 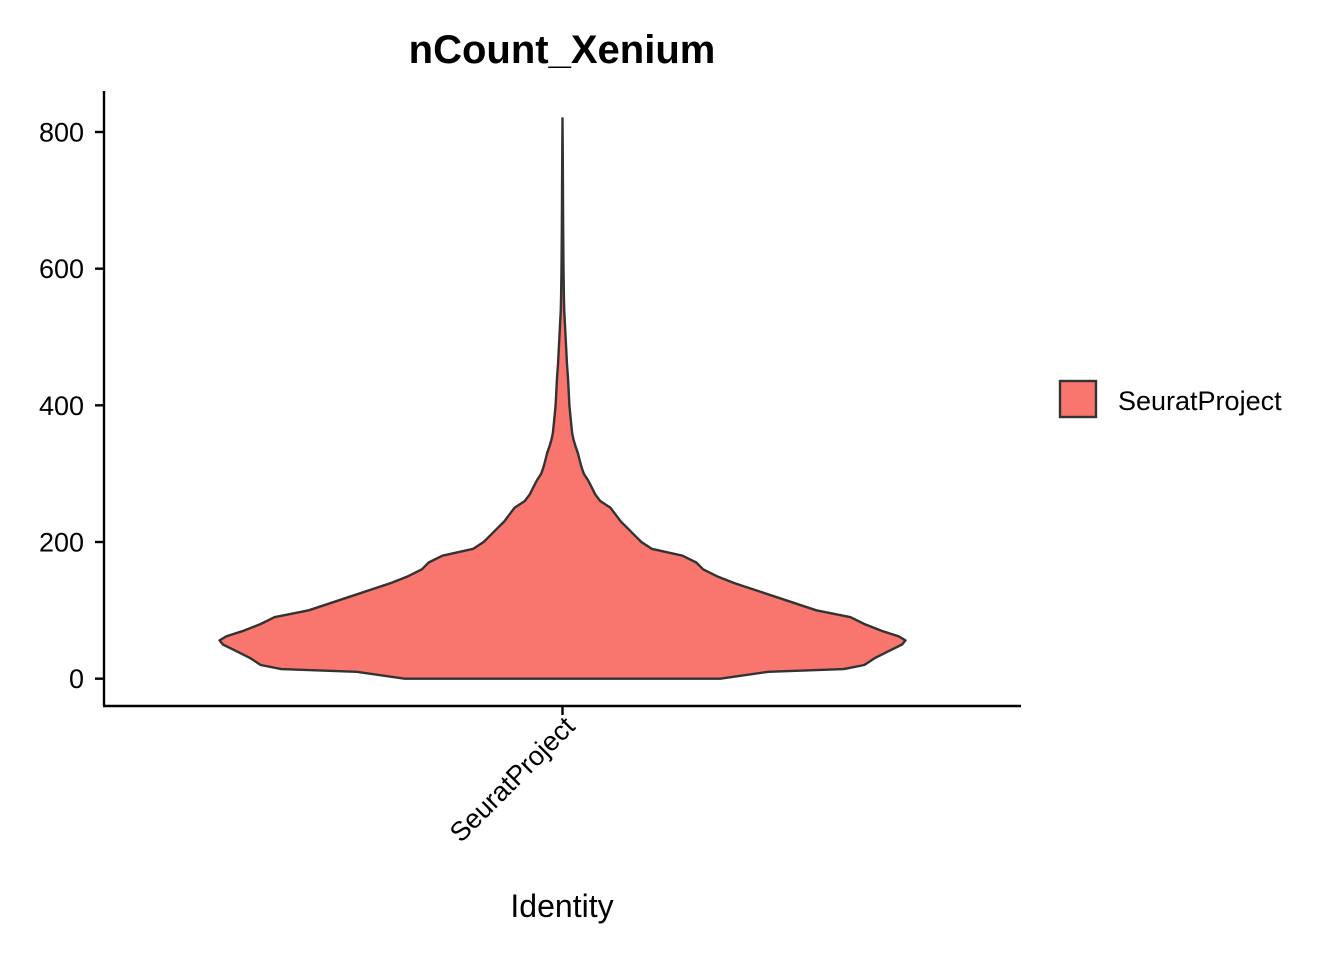 I want to click on y-axis-ticks: 0 200 400 600 800, so click(x=71, y=406).